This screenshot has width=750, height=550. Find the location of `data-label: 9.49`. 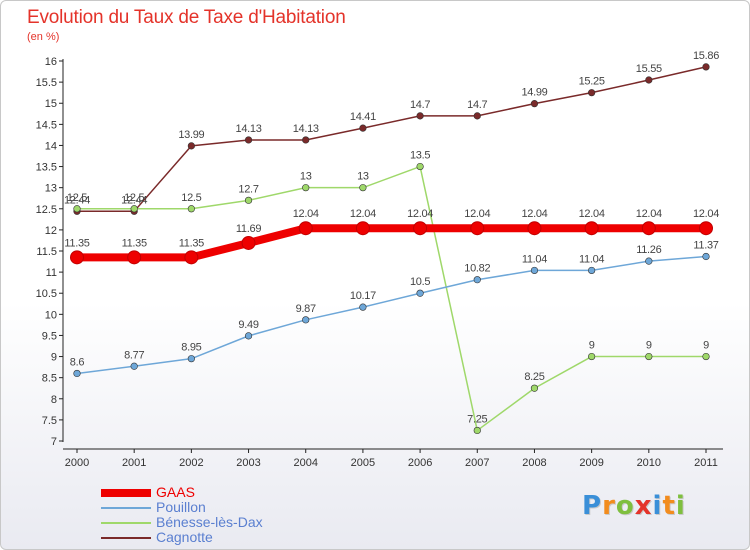

data-label: 9.49 is located at coordinates (248, 325).